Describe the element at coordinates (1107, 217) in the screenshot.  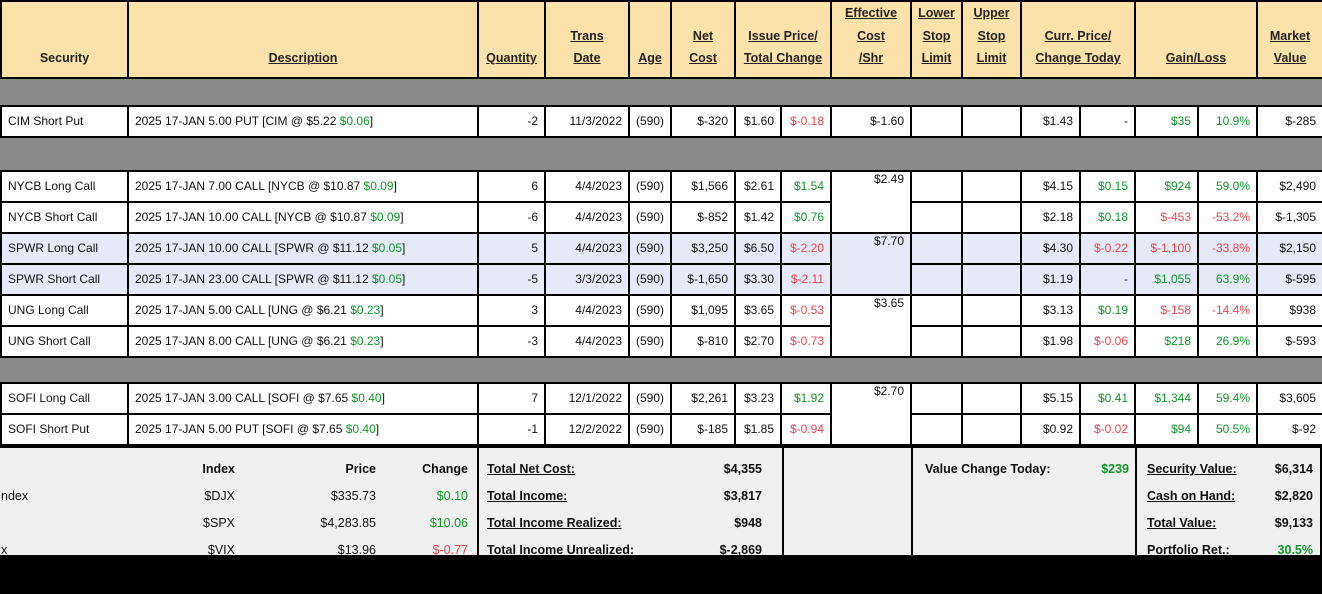
I see `change-today-cell: $0.18` at that location.